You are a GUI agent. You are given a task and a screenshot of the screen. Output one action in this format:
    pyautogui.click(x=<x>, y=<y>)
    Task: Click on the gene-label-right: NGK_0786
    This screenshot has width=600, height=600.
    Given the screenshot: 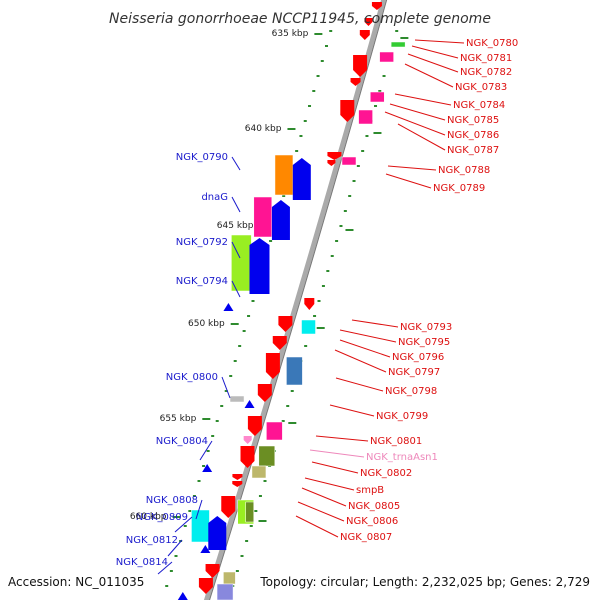 What is the action you would take?
    pyautogui.click(x=473, y=135)
    